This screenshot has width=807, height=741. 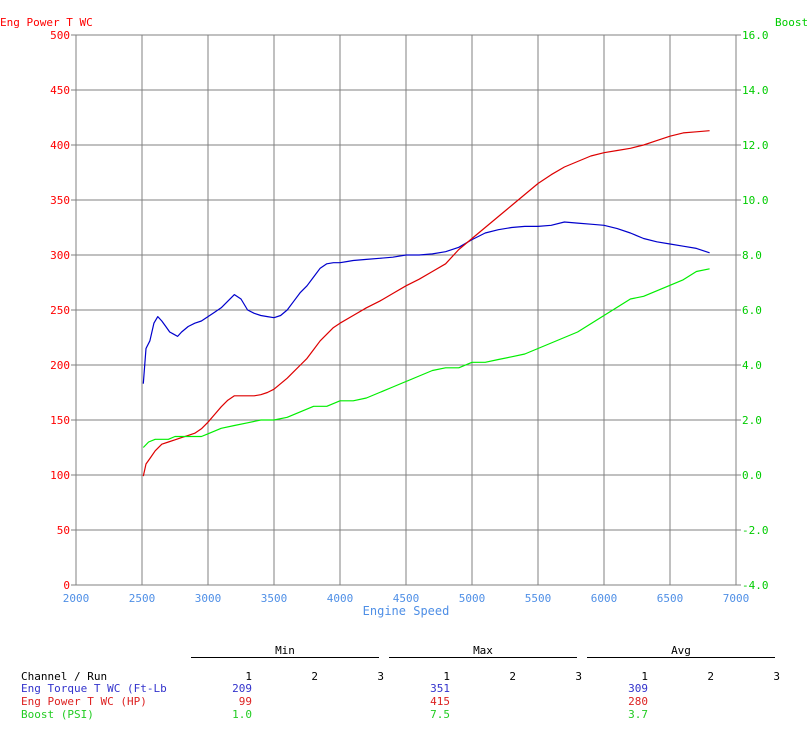 What do you see at coordinates (638, 714) in the screenshot?
I see `stats-value-avg: 3.7` at bounding box center [638, 714].